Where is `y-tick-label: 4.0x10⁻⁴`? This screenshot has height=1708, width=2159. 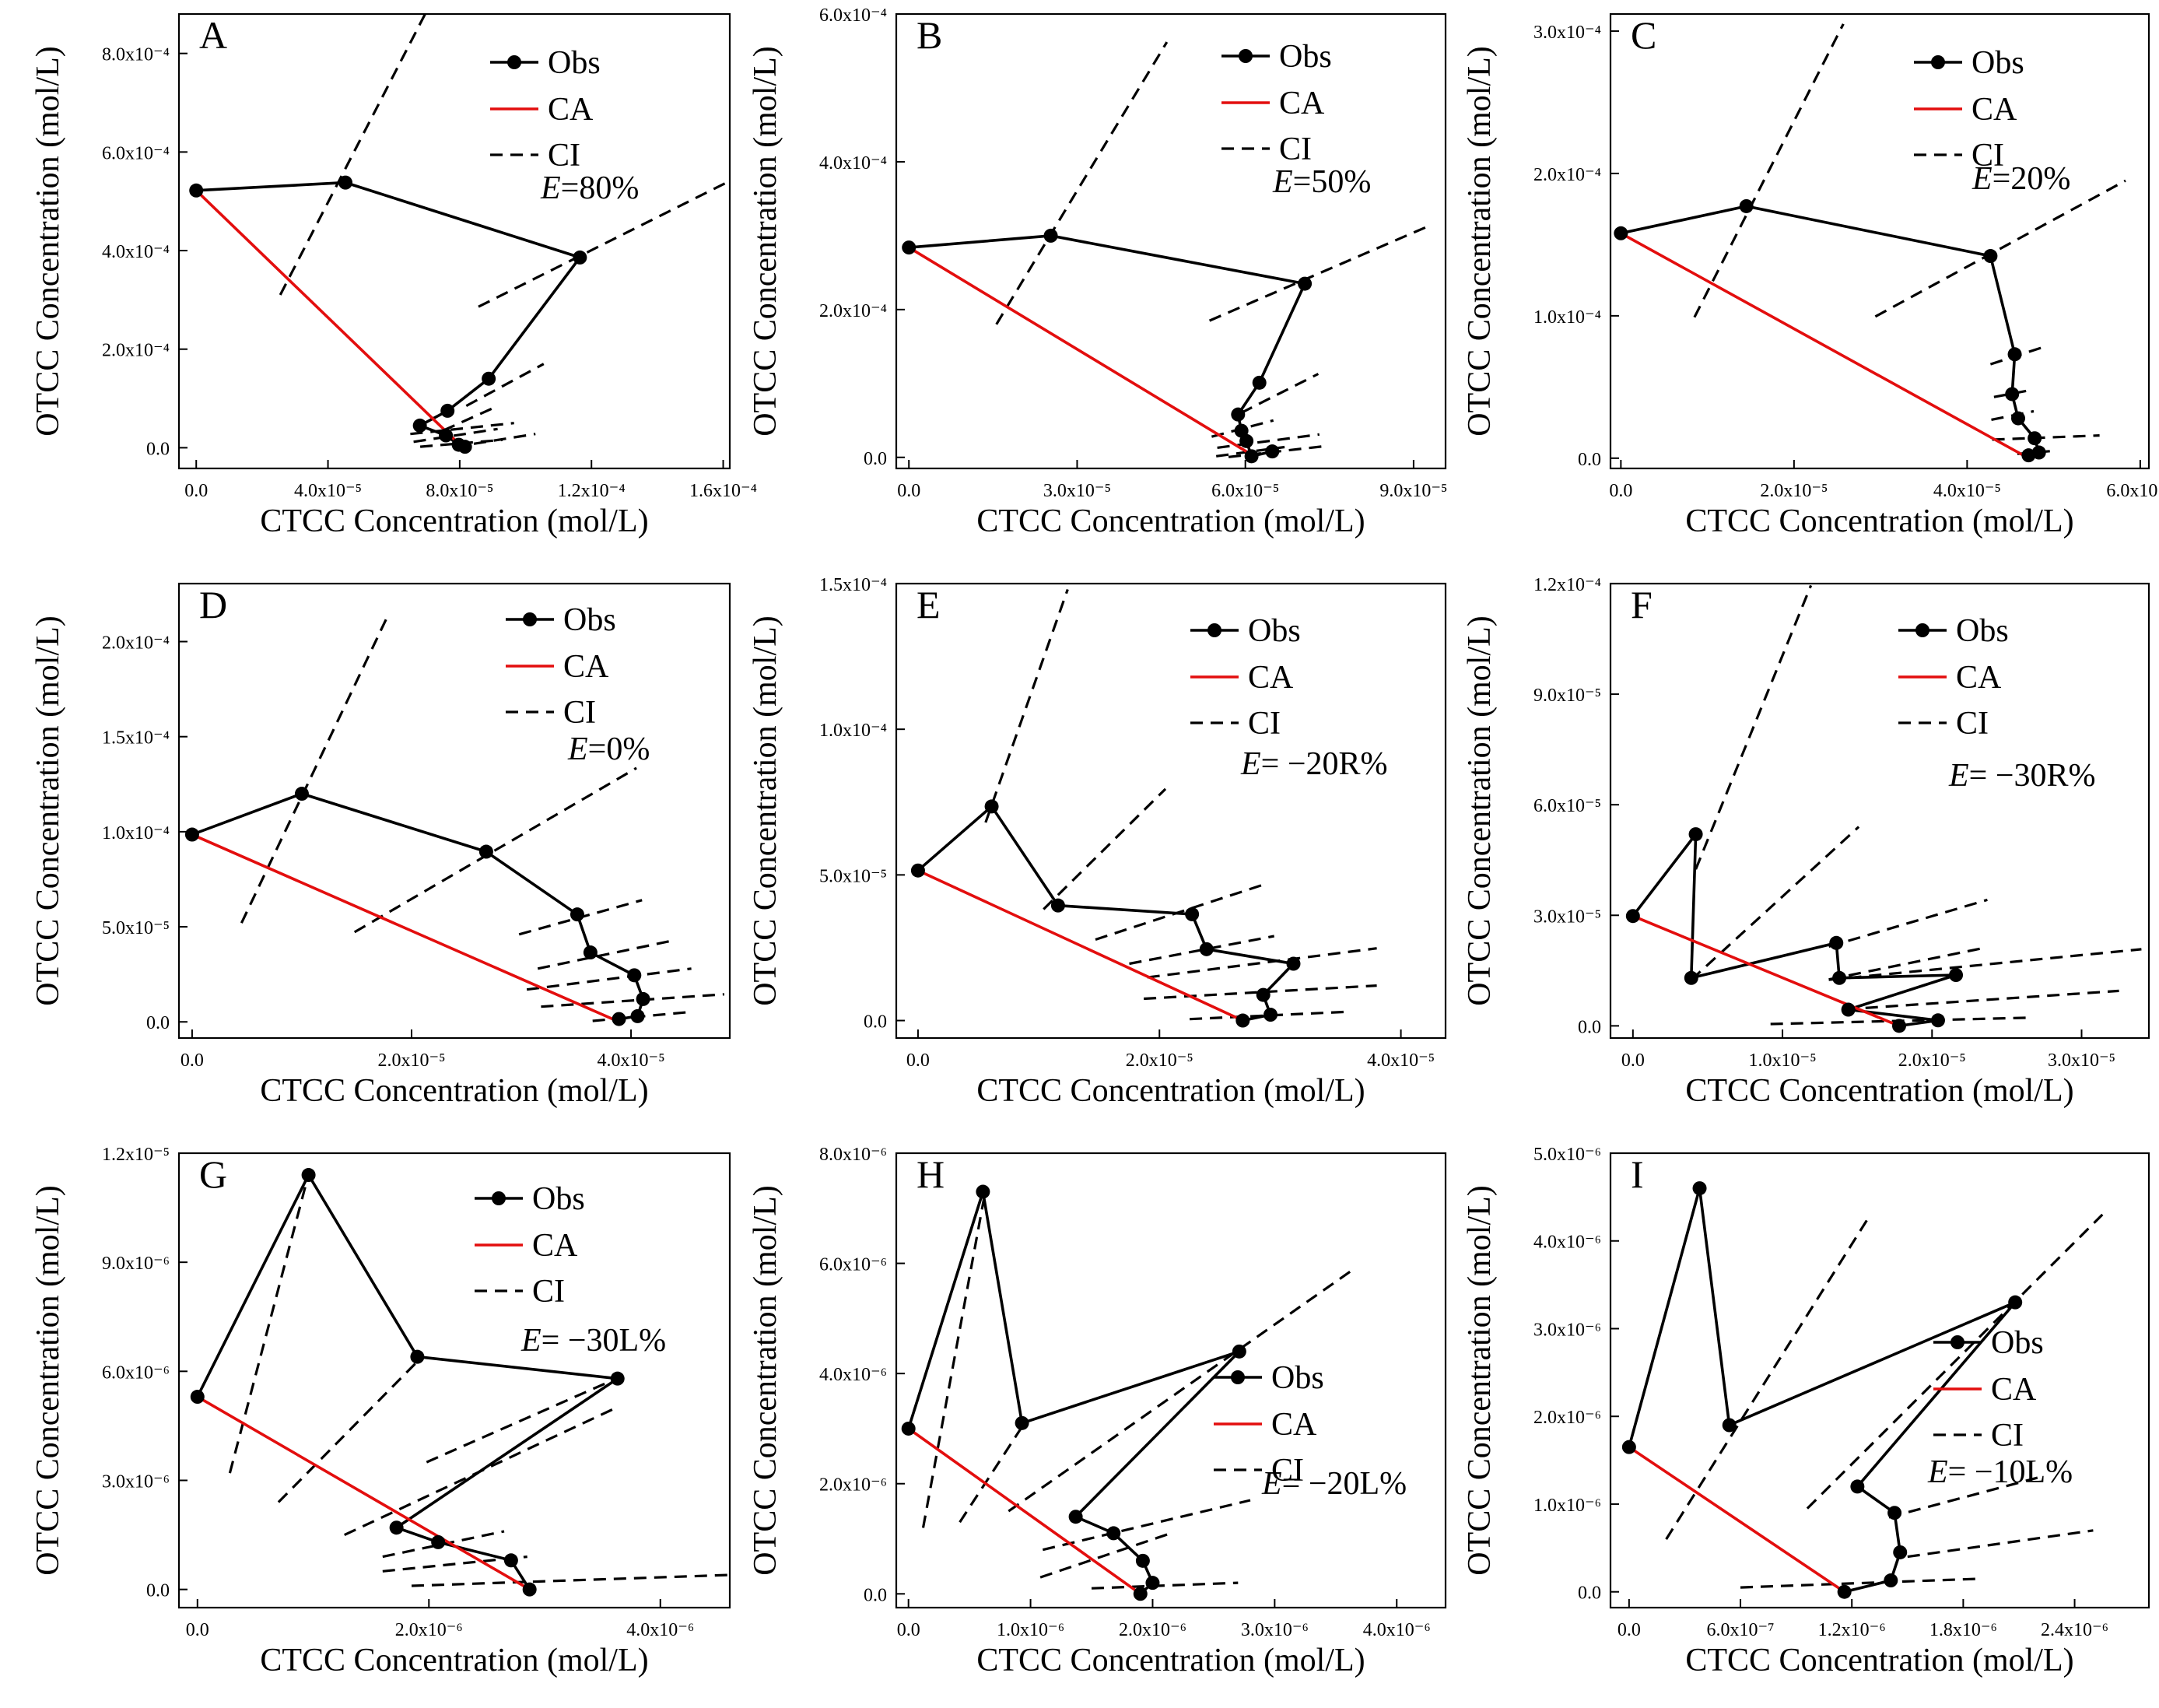
y-tick-label: 4.0x10⁻⁴ is located at coordinates (136, 252).